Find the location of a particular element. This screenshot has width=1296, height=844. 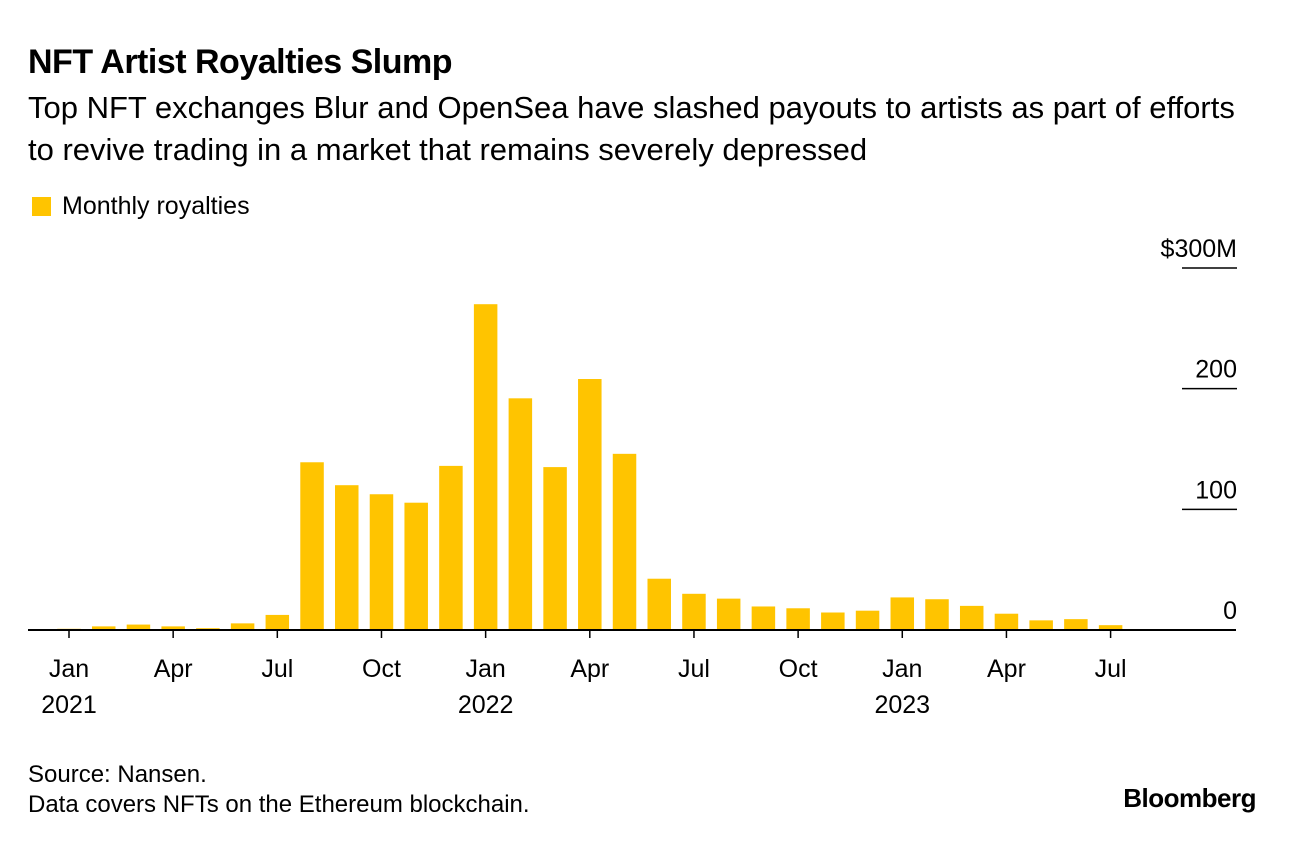

y-tick-label: $300M is located at coordinates (1199, 249).